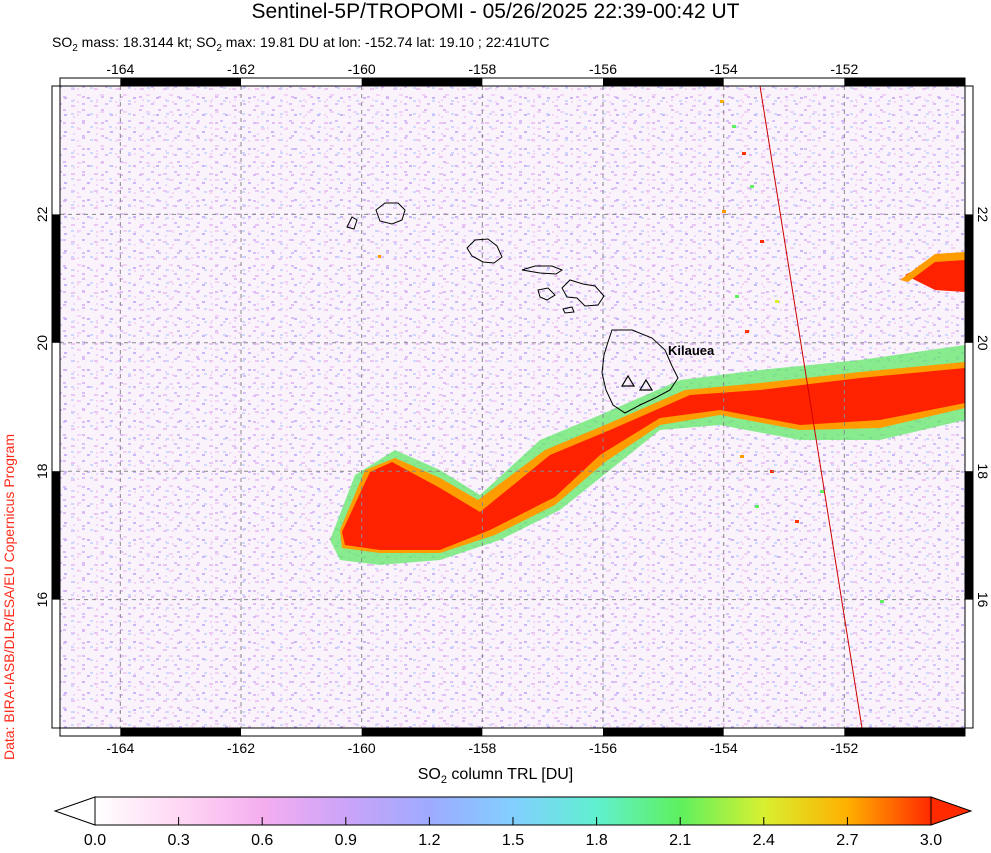  I want to click on colorbar-tick: 0.9, so click(345, 840).